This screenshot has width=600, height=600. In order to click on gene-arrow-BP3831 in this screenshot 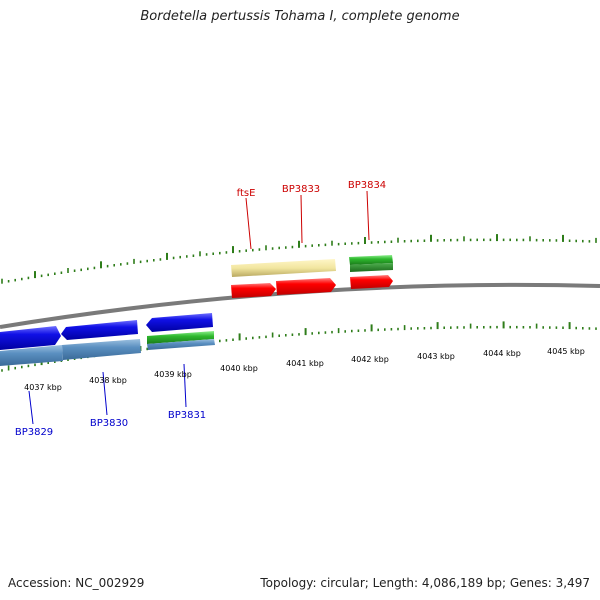, I will do `click(179, 322)`.